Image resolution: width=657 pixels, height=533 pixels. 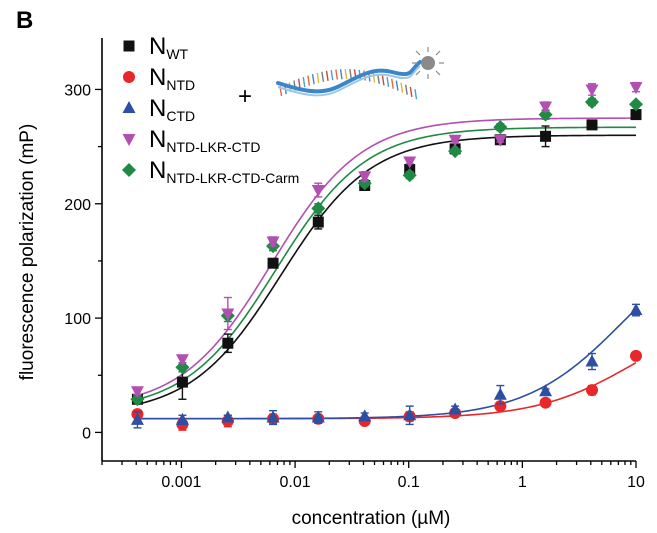 I want to click on x-tick-label: 0.1, so click(x=409, y=482).